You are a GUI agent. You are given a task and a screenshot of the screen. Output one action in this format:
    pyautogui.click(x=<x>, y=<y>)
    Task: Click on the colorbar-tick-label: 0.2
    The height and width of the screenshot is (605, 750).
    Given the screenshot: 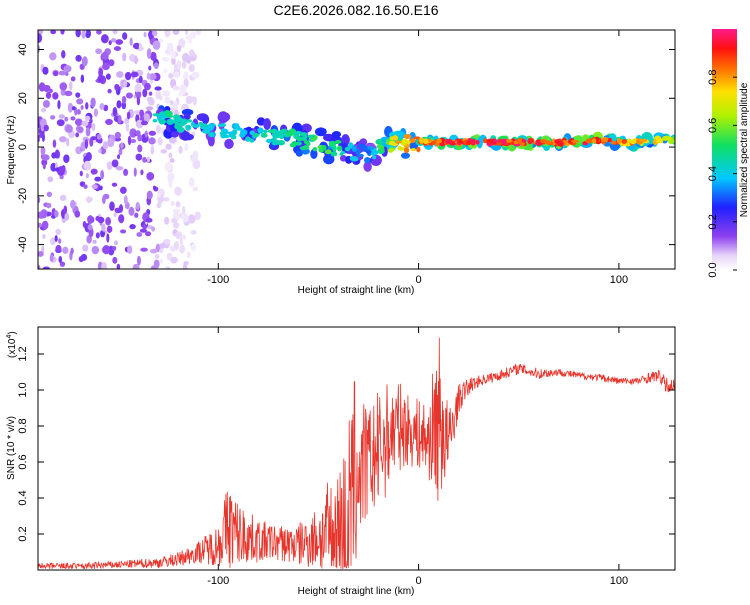 What is the action you would take?
    pyautogui.click(x=713, y=221)
    